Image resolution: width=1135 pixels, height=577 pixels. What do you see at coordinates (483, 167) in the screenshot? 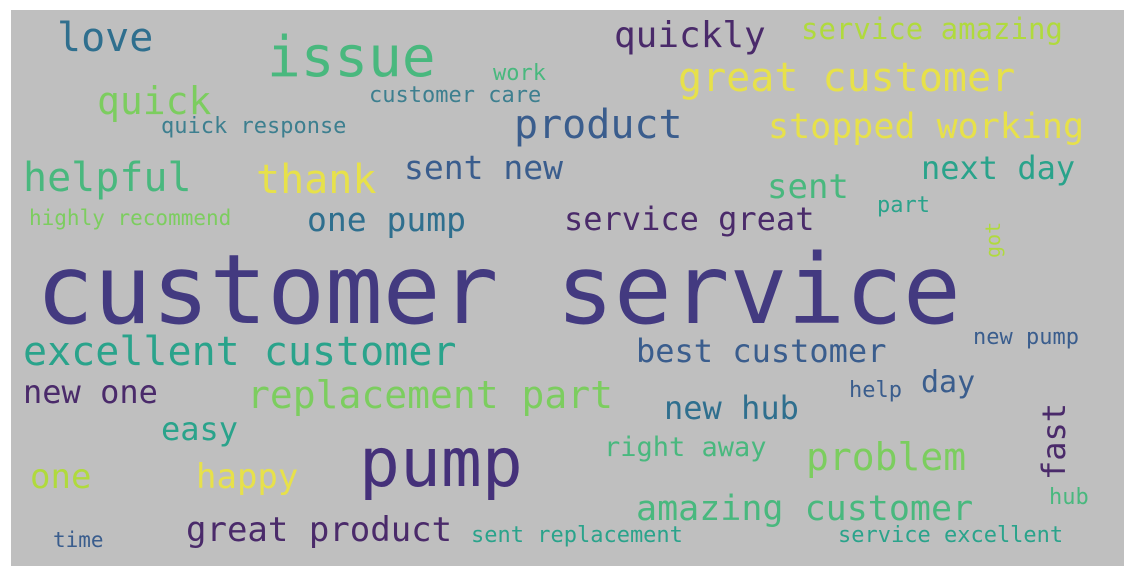
I see `word-sent-new: sent new` at bounding box center [483, 167].